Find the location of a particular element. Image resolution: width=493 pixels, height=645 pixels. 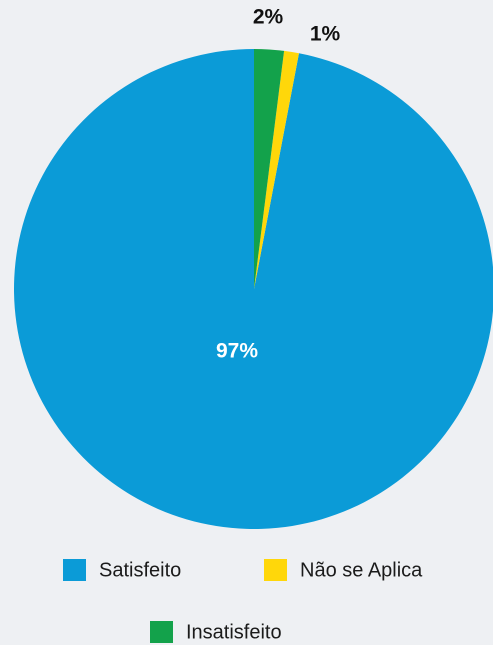

legend-label: Não se Aplica is located at coordinates (361, 570).